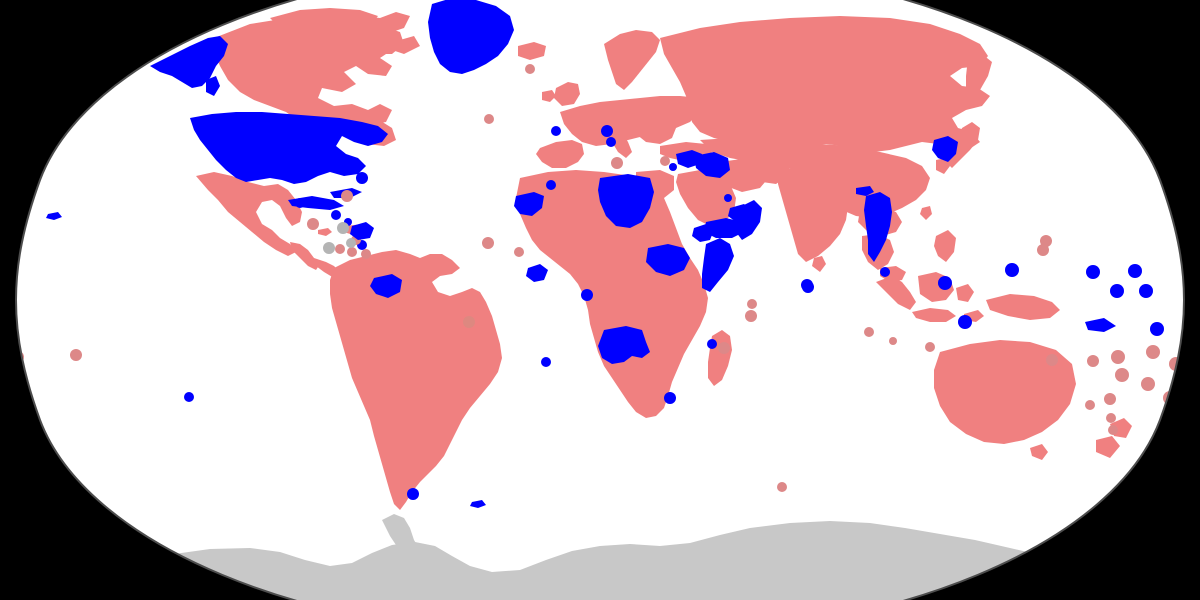  Describe the element at coordinates (386, 286) in the screenshot. I see `region-suriname` at that location.